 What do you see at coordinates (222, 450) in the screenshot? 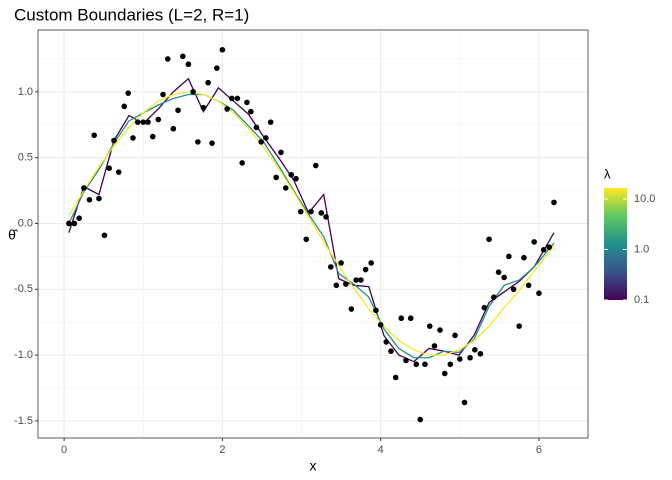
I see `x-tick-label: 2` at bounding box center [222, 450].